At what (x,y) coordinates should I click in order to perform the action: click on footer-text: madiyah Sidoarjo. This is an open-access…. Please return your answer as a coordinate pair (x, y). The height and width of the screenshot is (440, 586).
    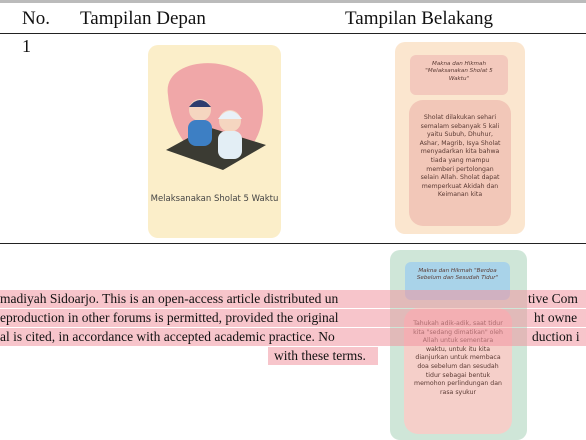
    Looking at the image, I should click on (169, 298).